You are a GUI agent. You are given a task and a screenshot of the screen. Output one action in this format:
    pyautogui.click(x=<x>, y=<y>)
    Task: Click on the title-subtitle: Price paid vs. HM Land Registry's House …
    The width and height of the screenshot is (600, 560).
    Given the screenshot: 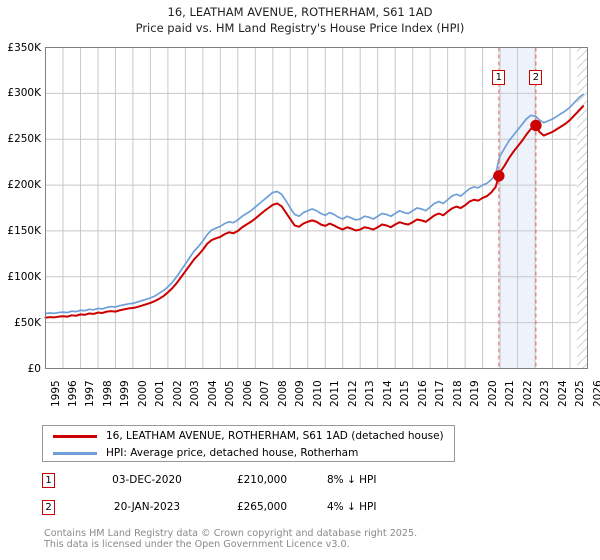 What is the action you would take?
    pyautogui.click(x=300, y=28)
    